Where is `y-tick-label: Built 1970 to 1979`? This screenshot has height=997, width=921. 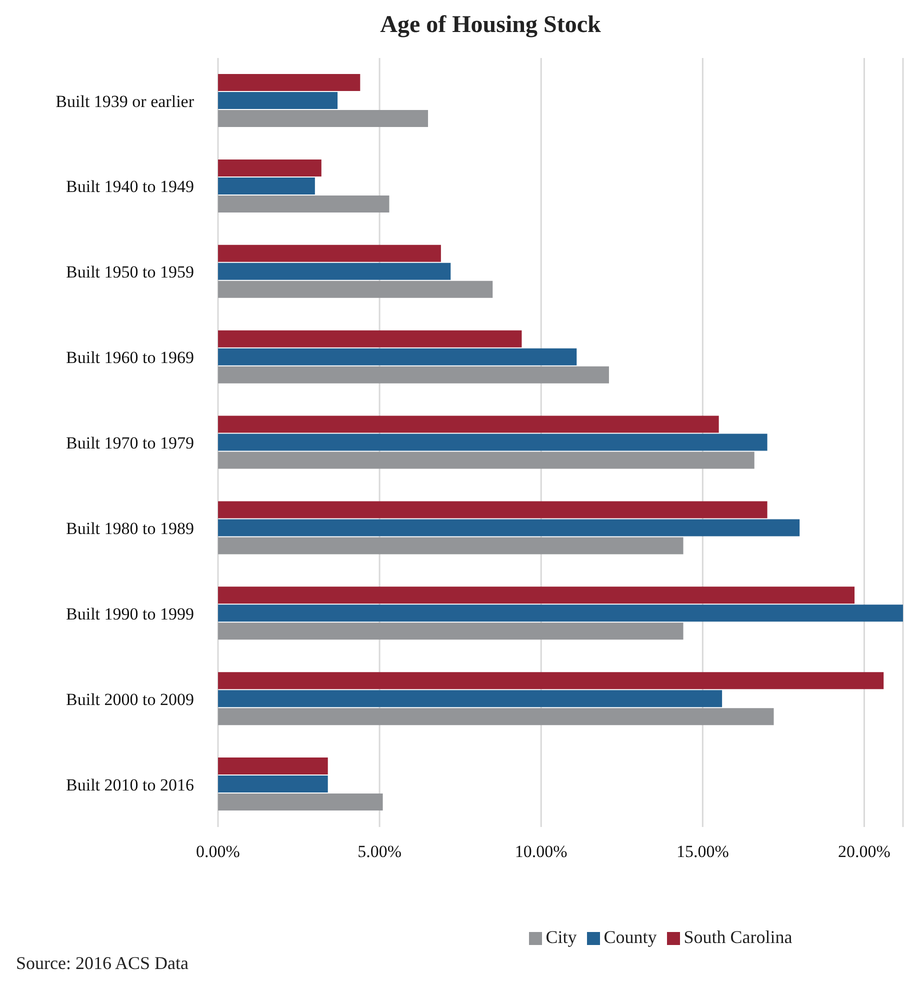 y-tick-label: Built 1970 to 1979 is located at coordinates (130, 443).